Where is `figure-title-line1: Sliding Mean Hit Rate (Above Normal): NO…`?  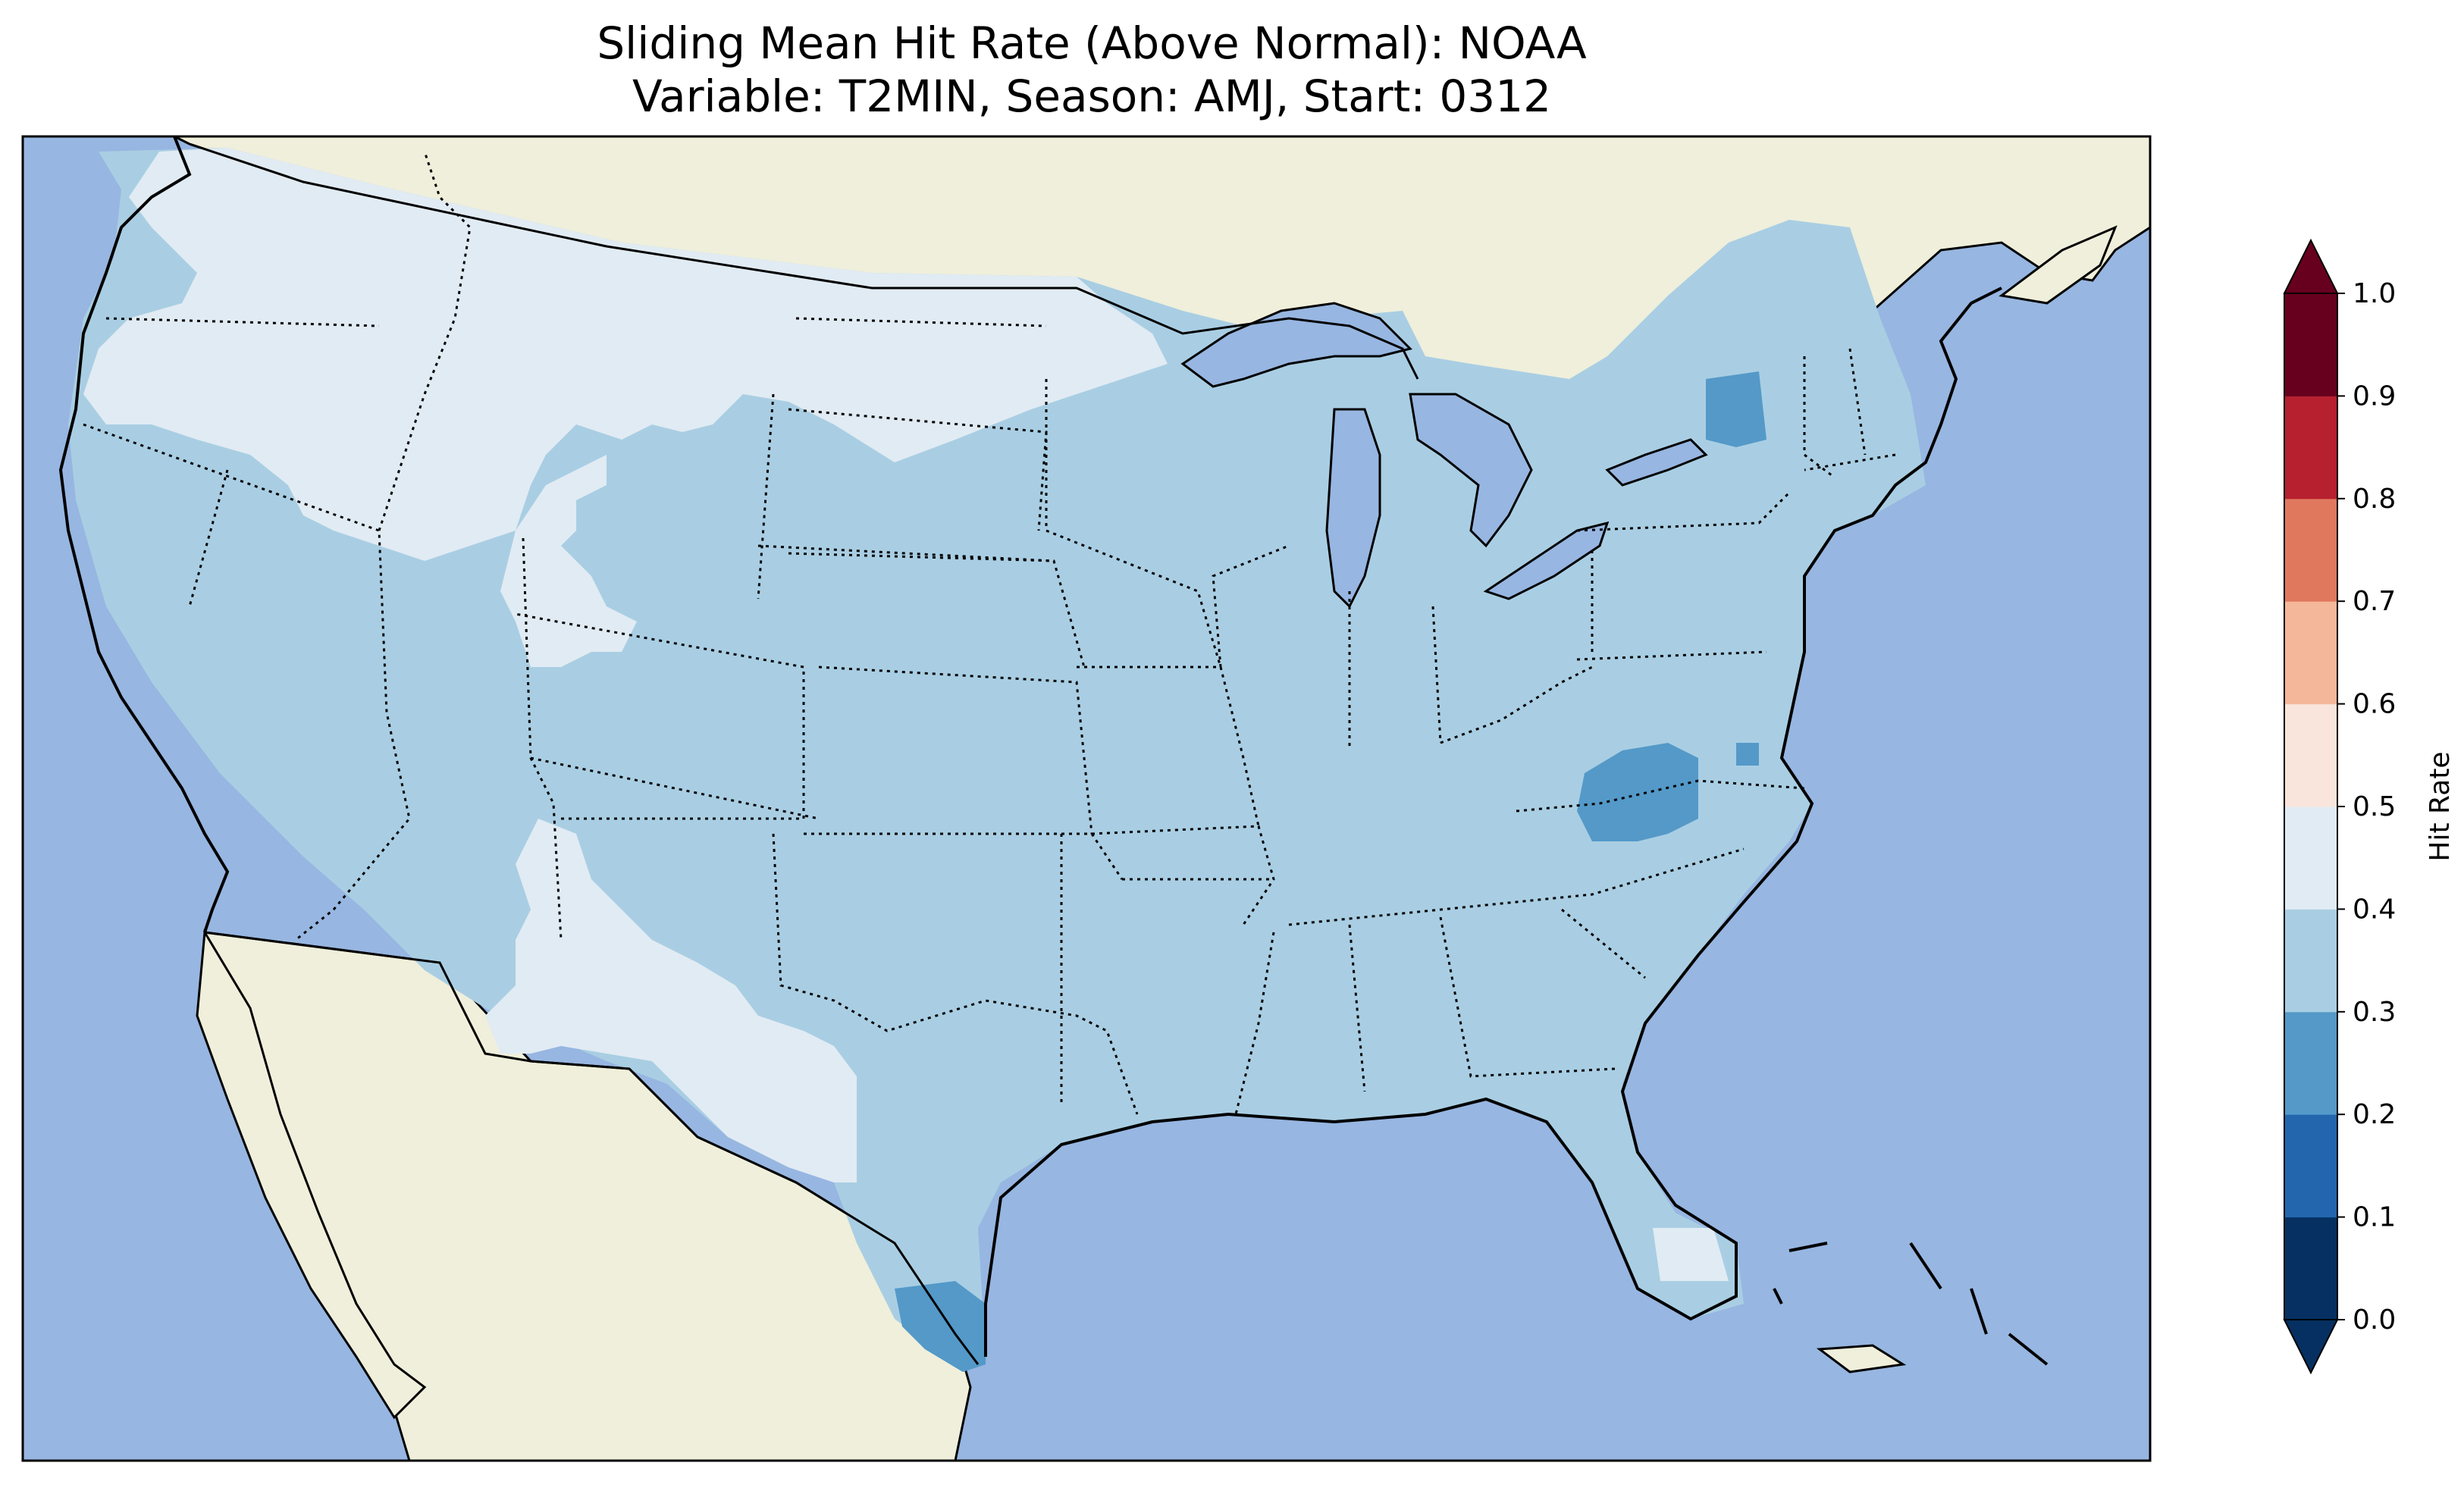
figure-title-line1: Sliding Mean Hit Rate (Above Normal): NO… is located at coordinates (1092, 43).